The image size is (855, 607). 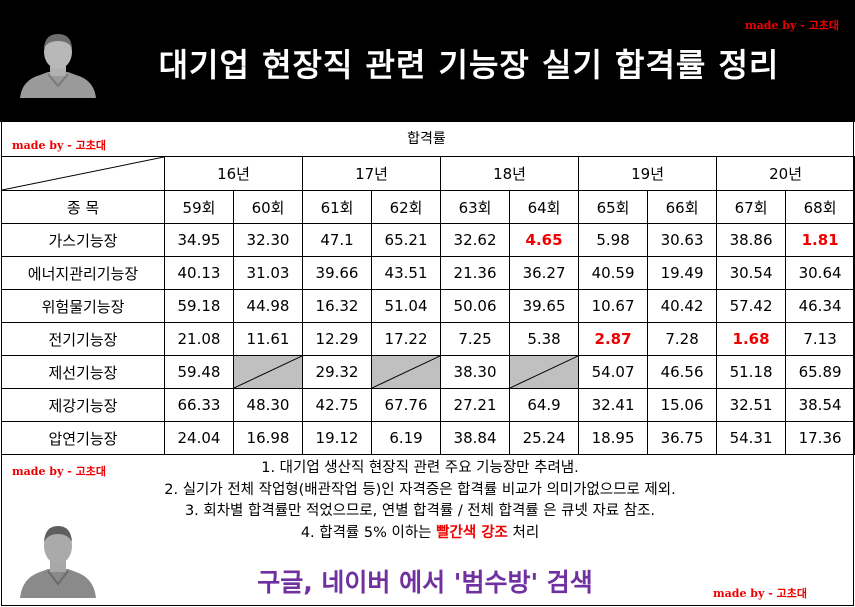 I want to click on value-cell: 66.33, so click(x=199, y=405).